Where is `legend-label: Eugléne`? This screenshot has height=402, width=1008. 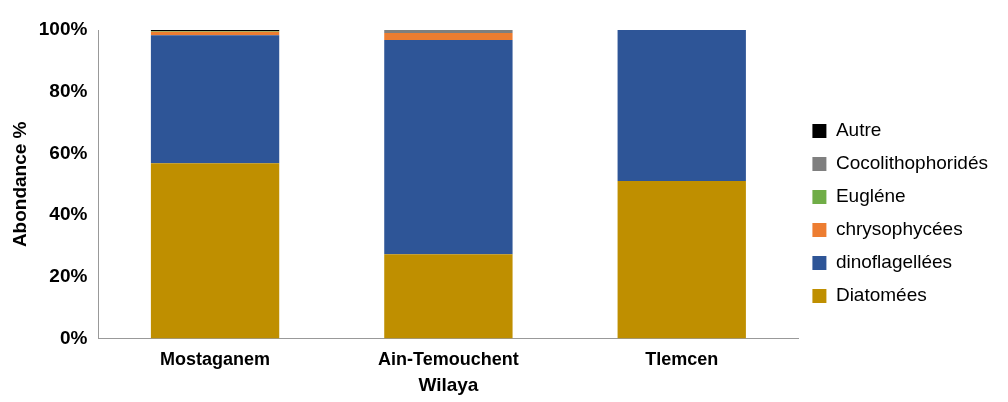
legend-label: Eugléne is located at coordinates (870, 196).